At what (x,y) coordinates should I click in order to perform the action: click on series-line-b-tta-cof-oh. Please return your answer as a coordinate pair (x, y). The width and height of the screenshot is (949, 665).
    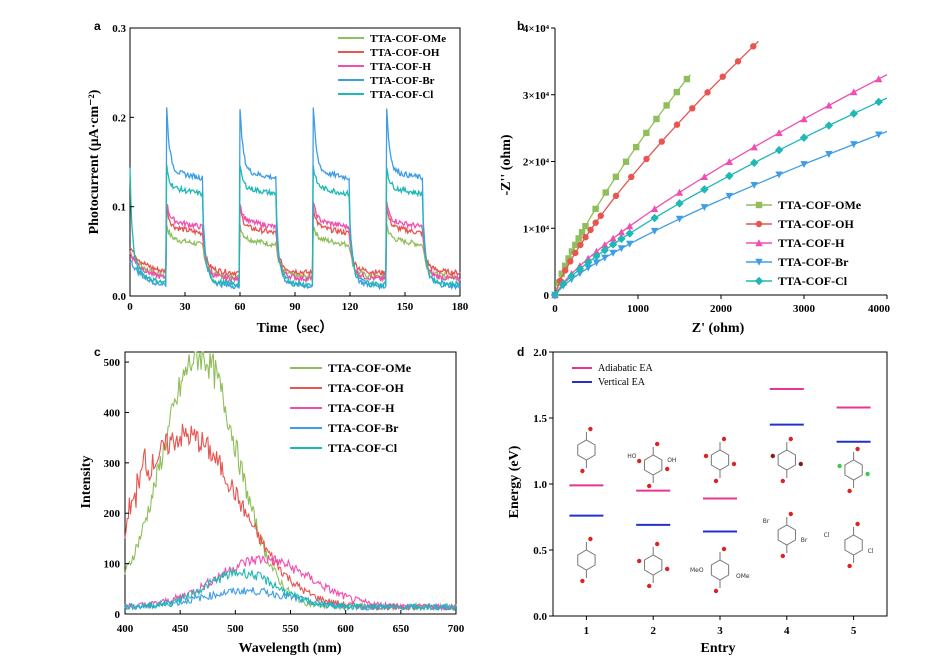
    Looking at the image, I should click on (656, 168).